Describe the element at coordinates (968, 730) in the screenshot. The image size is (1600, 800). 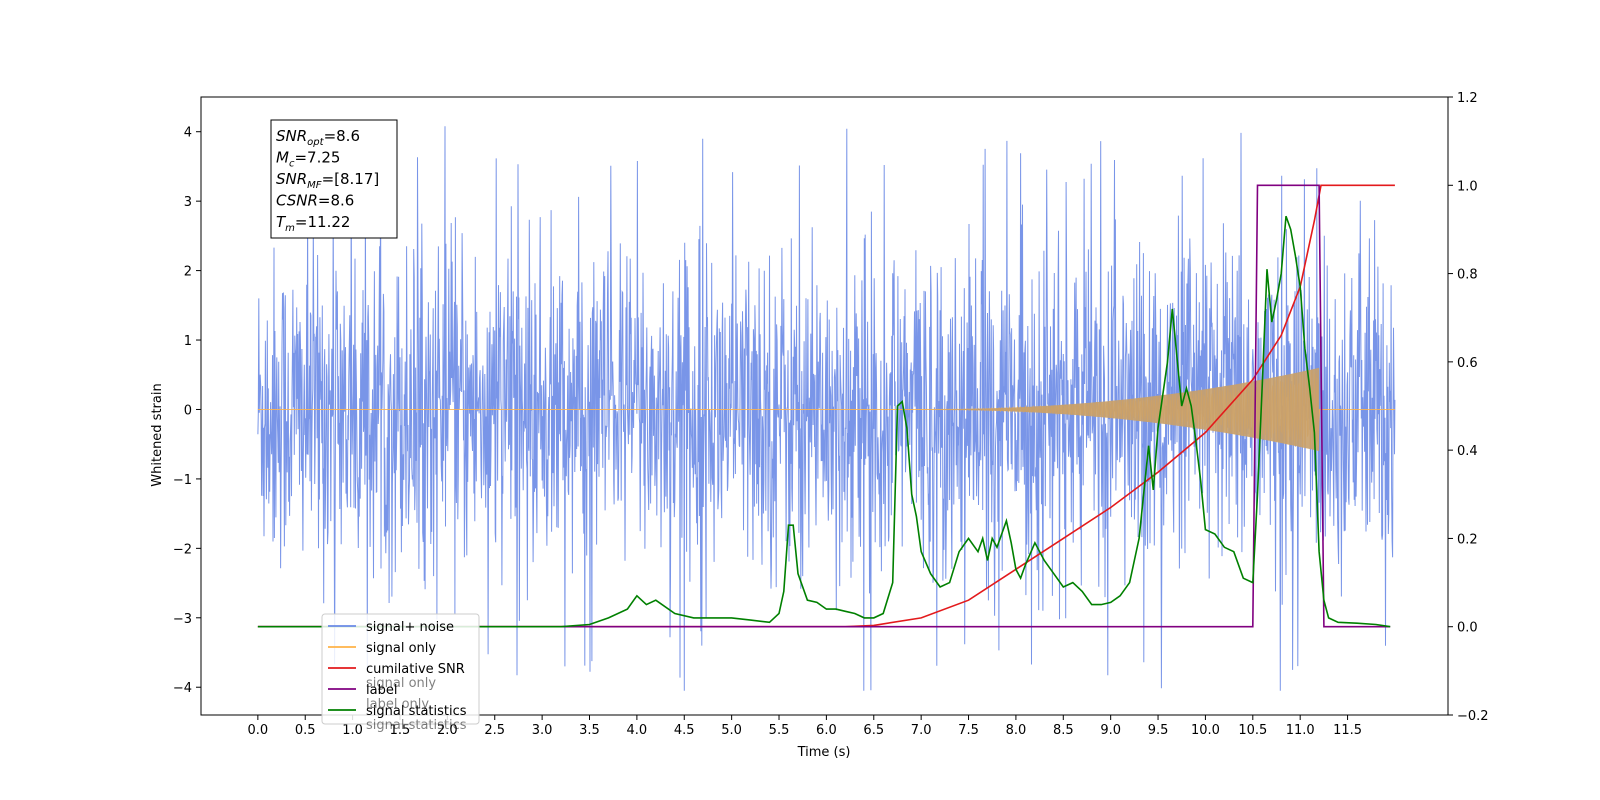
I see `x-tick-label: 7.5` at that location.